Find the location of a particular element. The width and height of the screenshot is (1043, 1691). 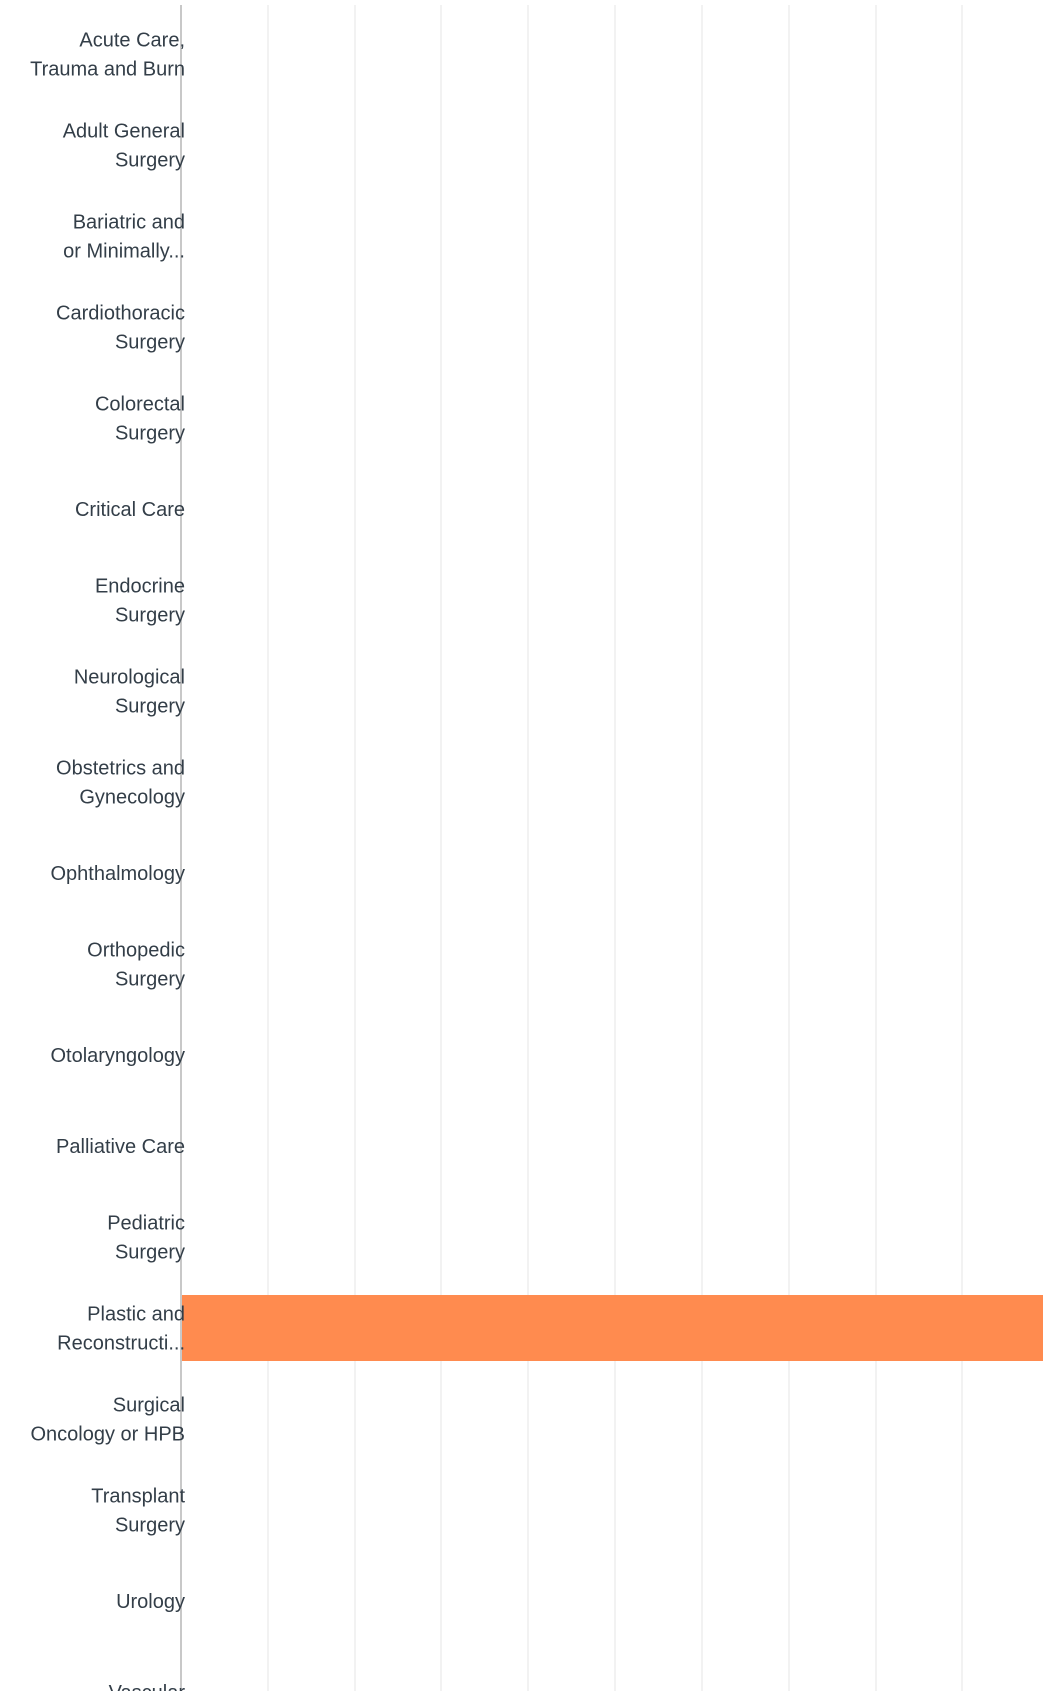

category-label-6: Critical Care is located at coordinates (130, 510).